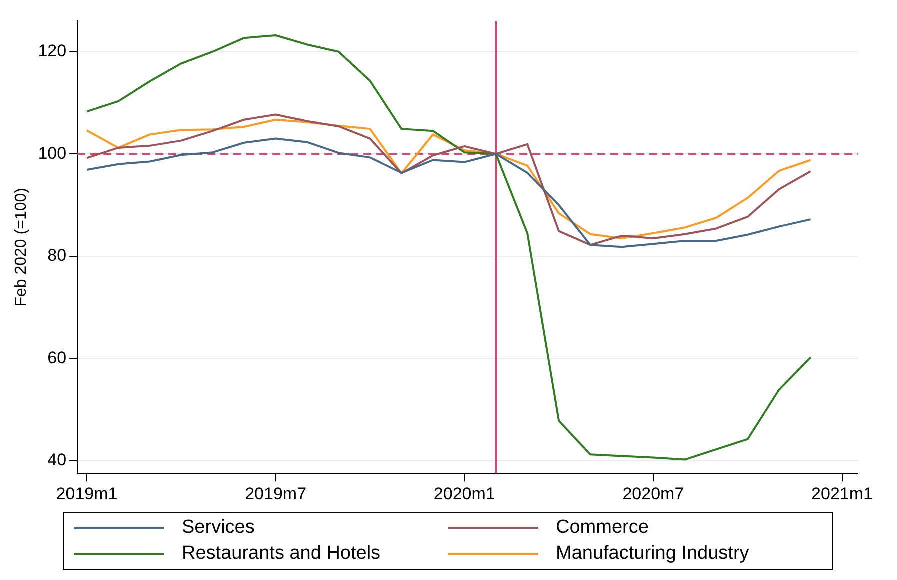 Image resolution: width=897 pixels, height=580 pixels. I want to click on x-tick-label: 2019m7, so click(276, 494).